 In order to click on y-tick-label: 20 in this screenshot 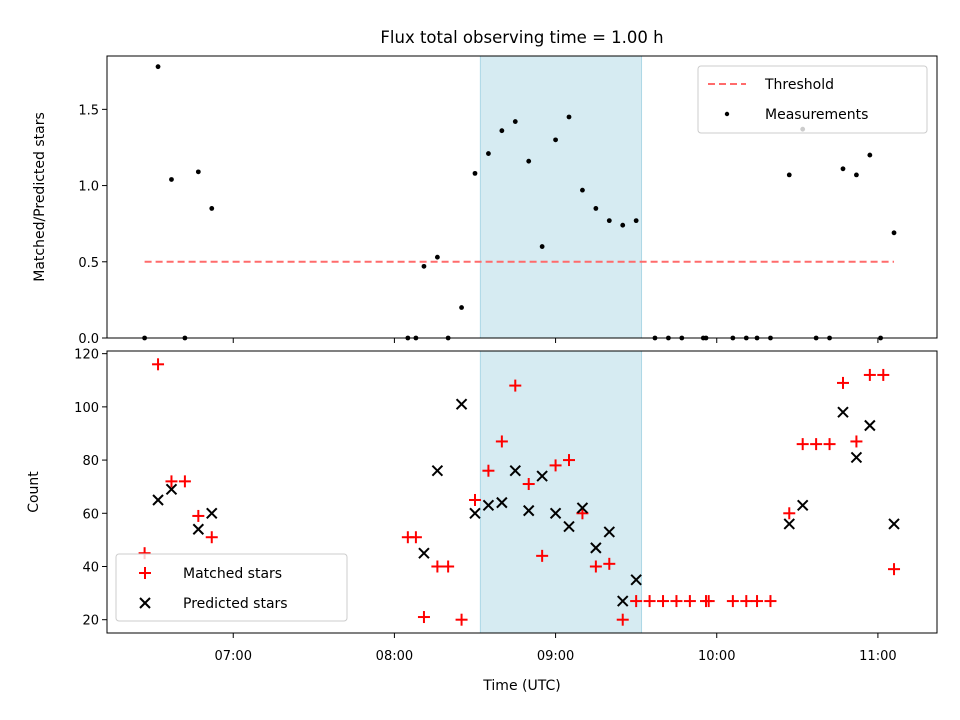, I will do `click(90, 621)`.